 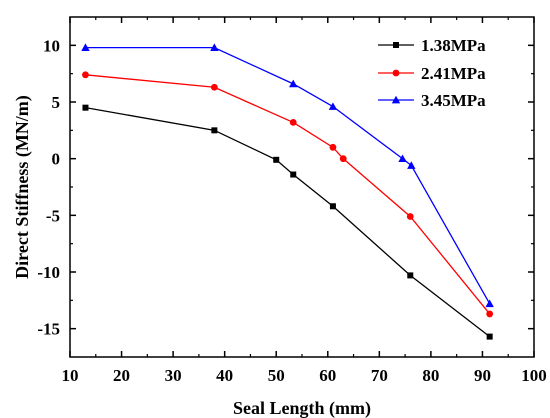 I want to click on y-tick-label: -10, so click(x=48, y=272).